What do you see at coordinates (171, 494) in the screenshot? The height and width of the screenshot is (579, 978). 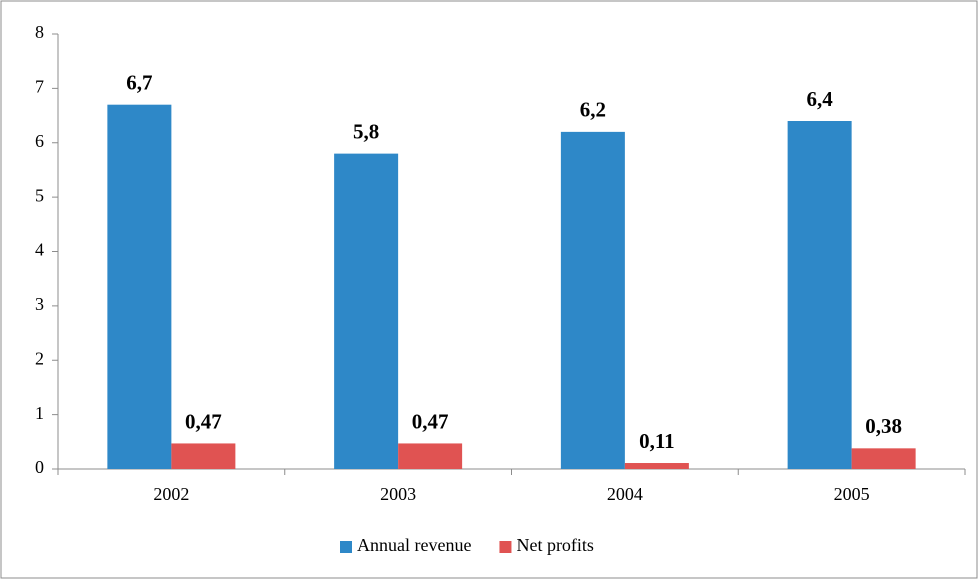 I see `x-tick-label: 2002` at bounding box center [171, 494].